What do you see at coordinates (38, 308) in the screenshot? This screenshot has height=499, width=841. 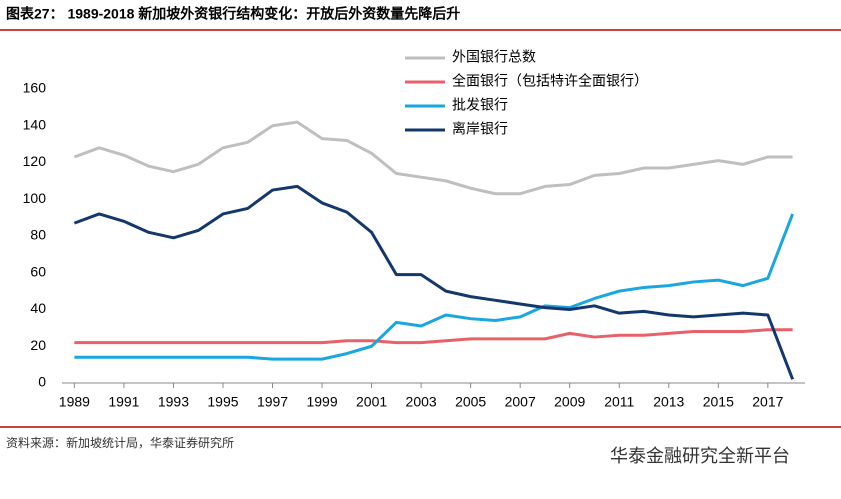 I see `y-tick-label: 40` at bounding box center [38, 308].